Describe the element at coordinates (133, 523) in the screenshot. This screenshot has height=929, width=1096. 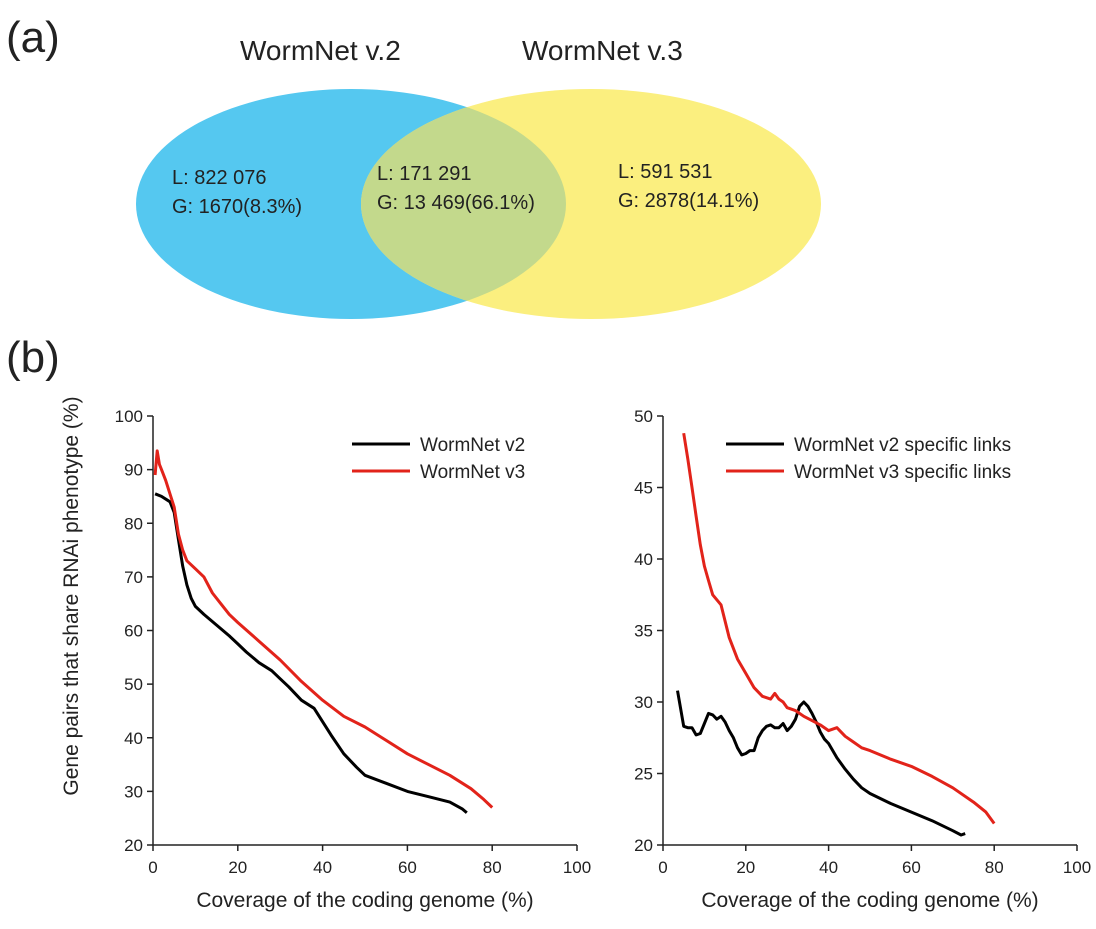
I see `y-tick-label: 80` at that location.